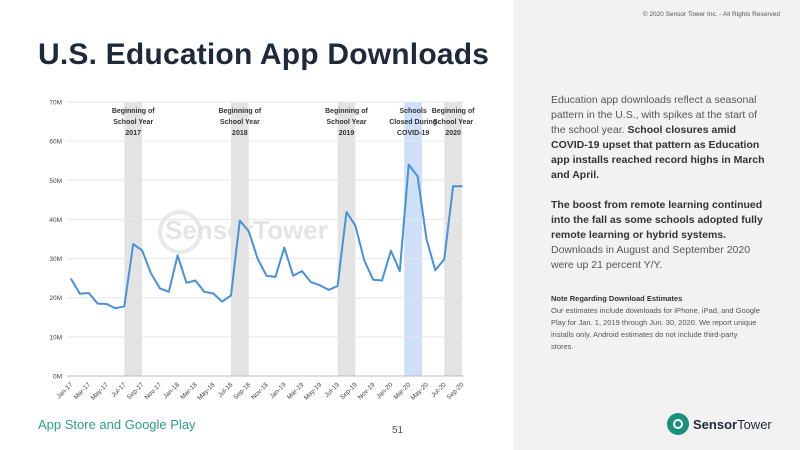 The width and height of the screenshot is (800, 450). Describe the element at coordinates (55, 240) in the screenshot. I see `y-axis-ticks: 0M 10M 20M 30M 40M 50M 60M 70M` at that location.